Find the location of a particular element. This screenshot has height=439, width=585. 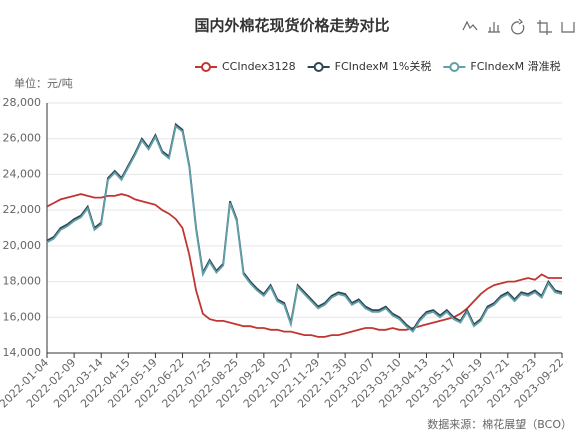

tool-restore is located at coordinates (518, 26).